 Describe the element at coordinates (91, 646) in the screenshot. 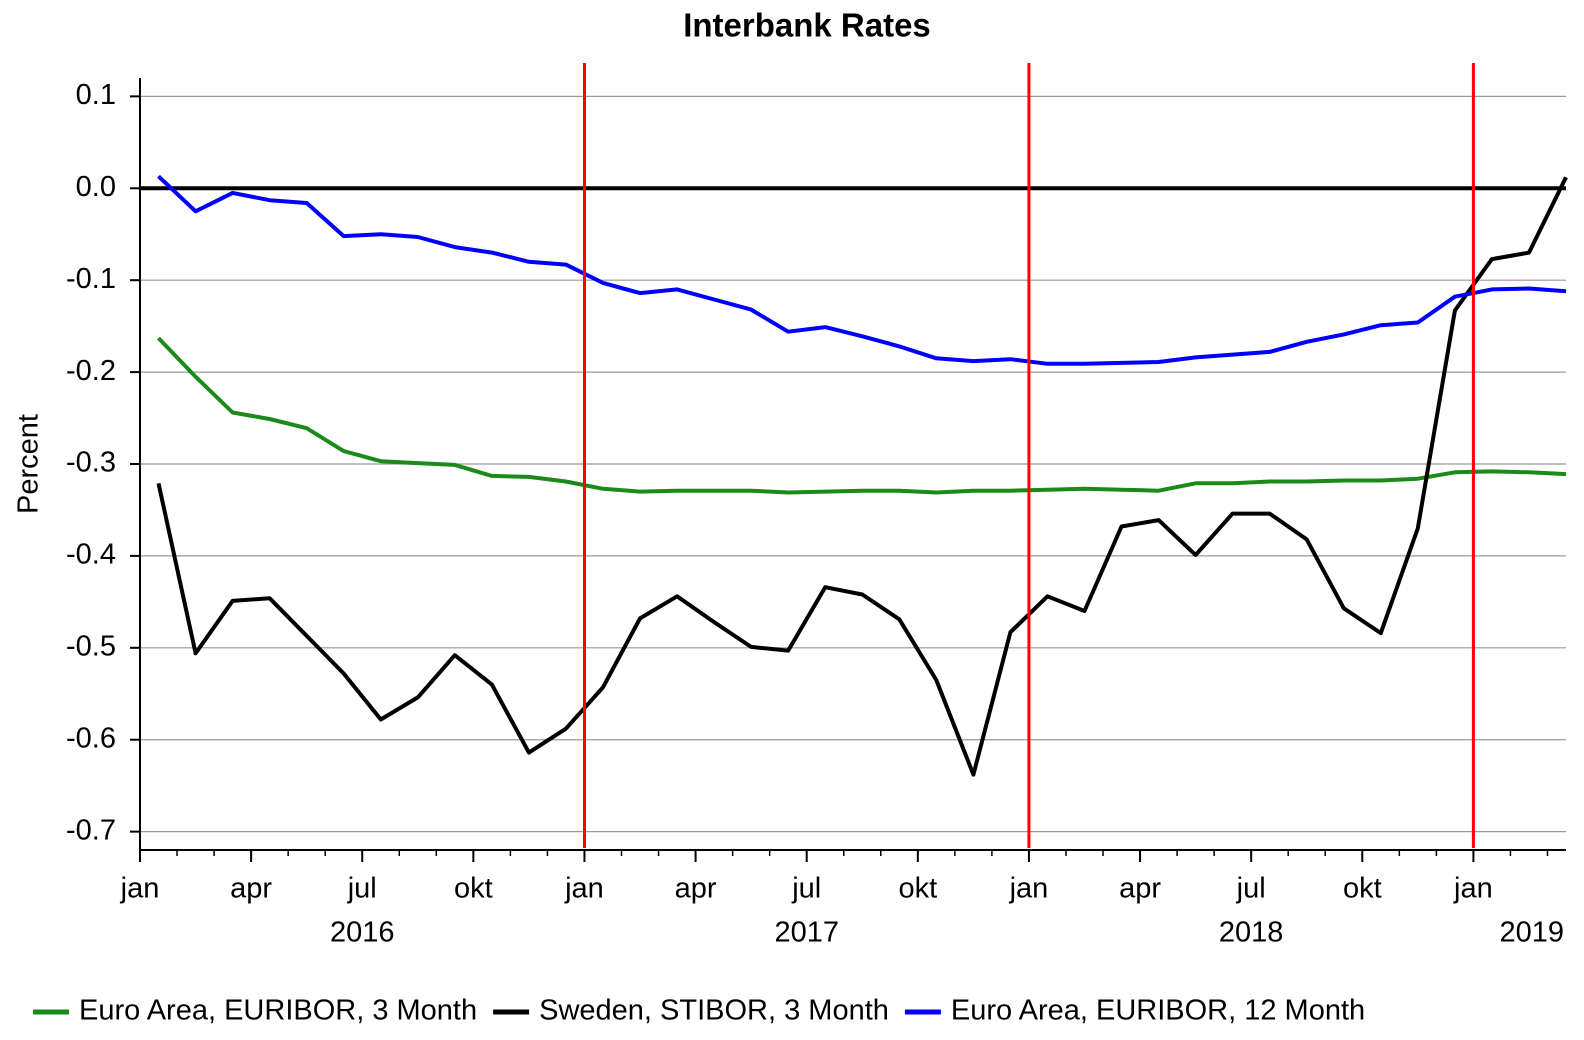

I see `y-tick-label: -0.5` at that location.